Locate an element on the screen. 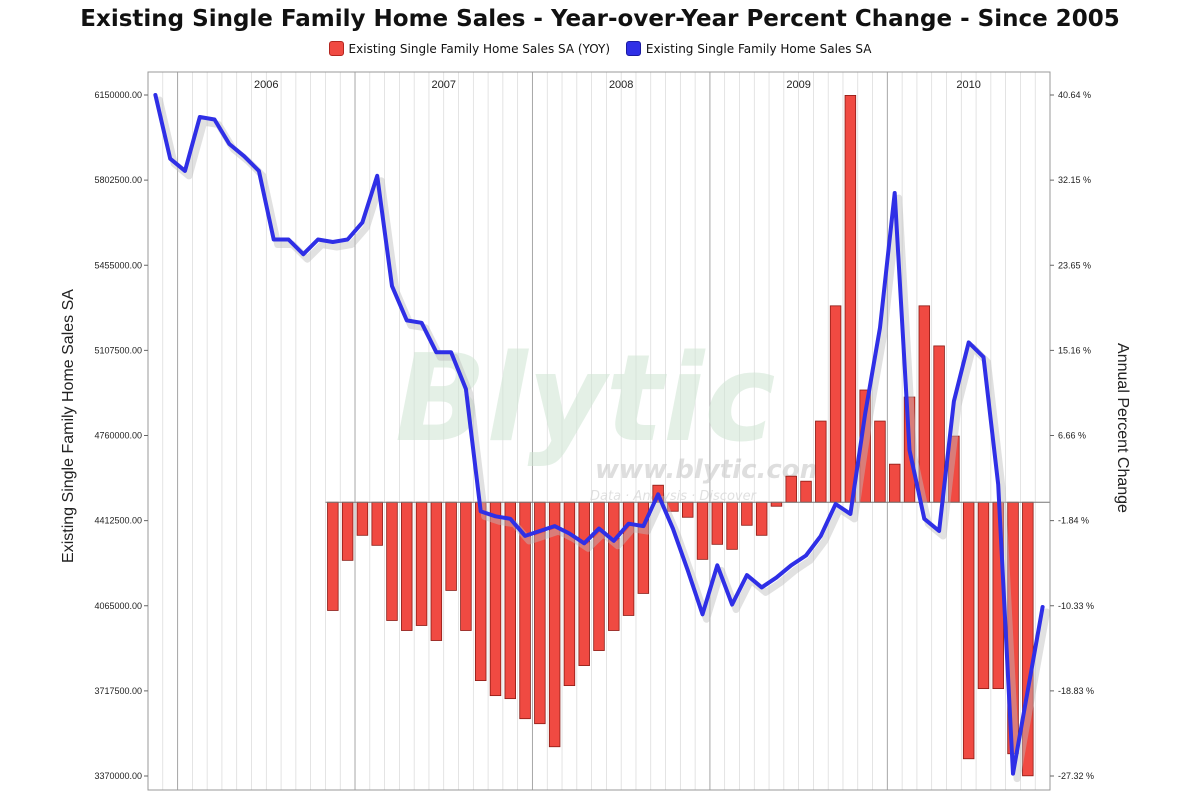 Image resolution: width=1200 pixels, height=800 pixels. tick-label-left: 6150000.00 is located at coordinates (118, 95).